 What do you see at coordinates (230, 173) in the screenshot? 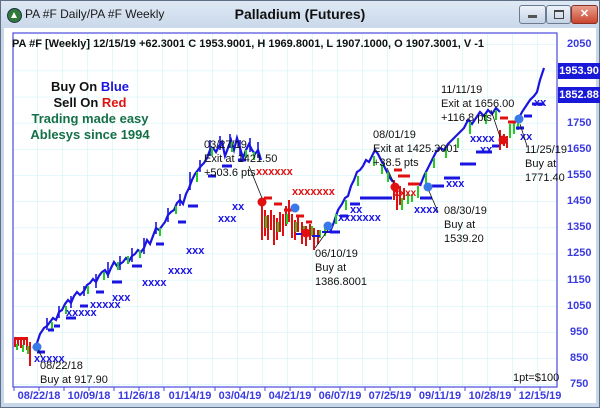
I see `annotation-pts: +503.6 pts` at bounding box center [230, 173].